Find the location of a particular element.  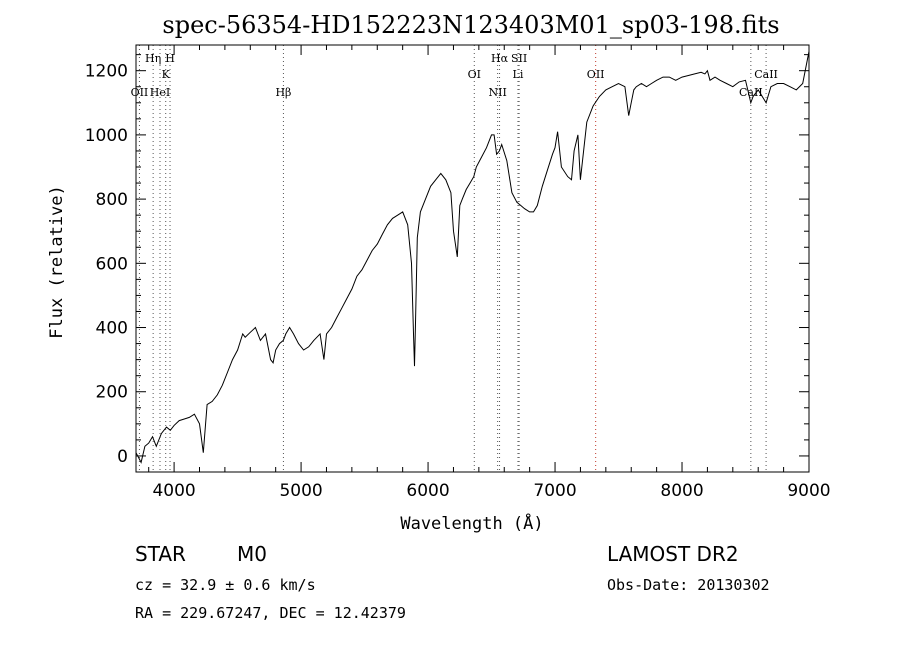

y-tick-label: 400 is located at coordinates (112, 329).